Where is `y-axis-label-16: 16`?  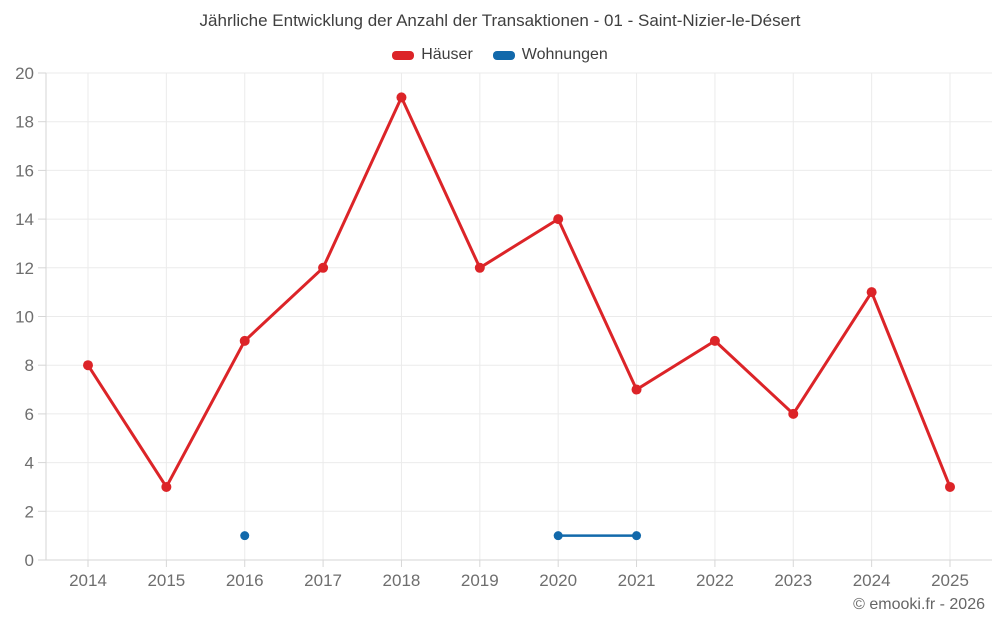 y-axis-label-16: 16 is located at coordinates (24, 170).